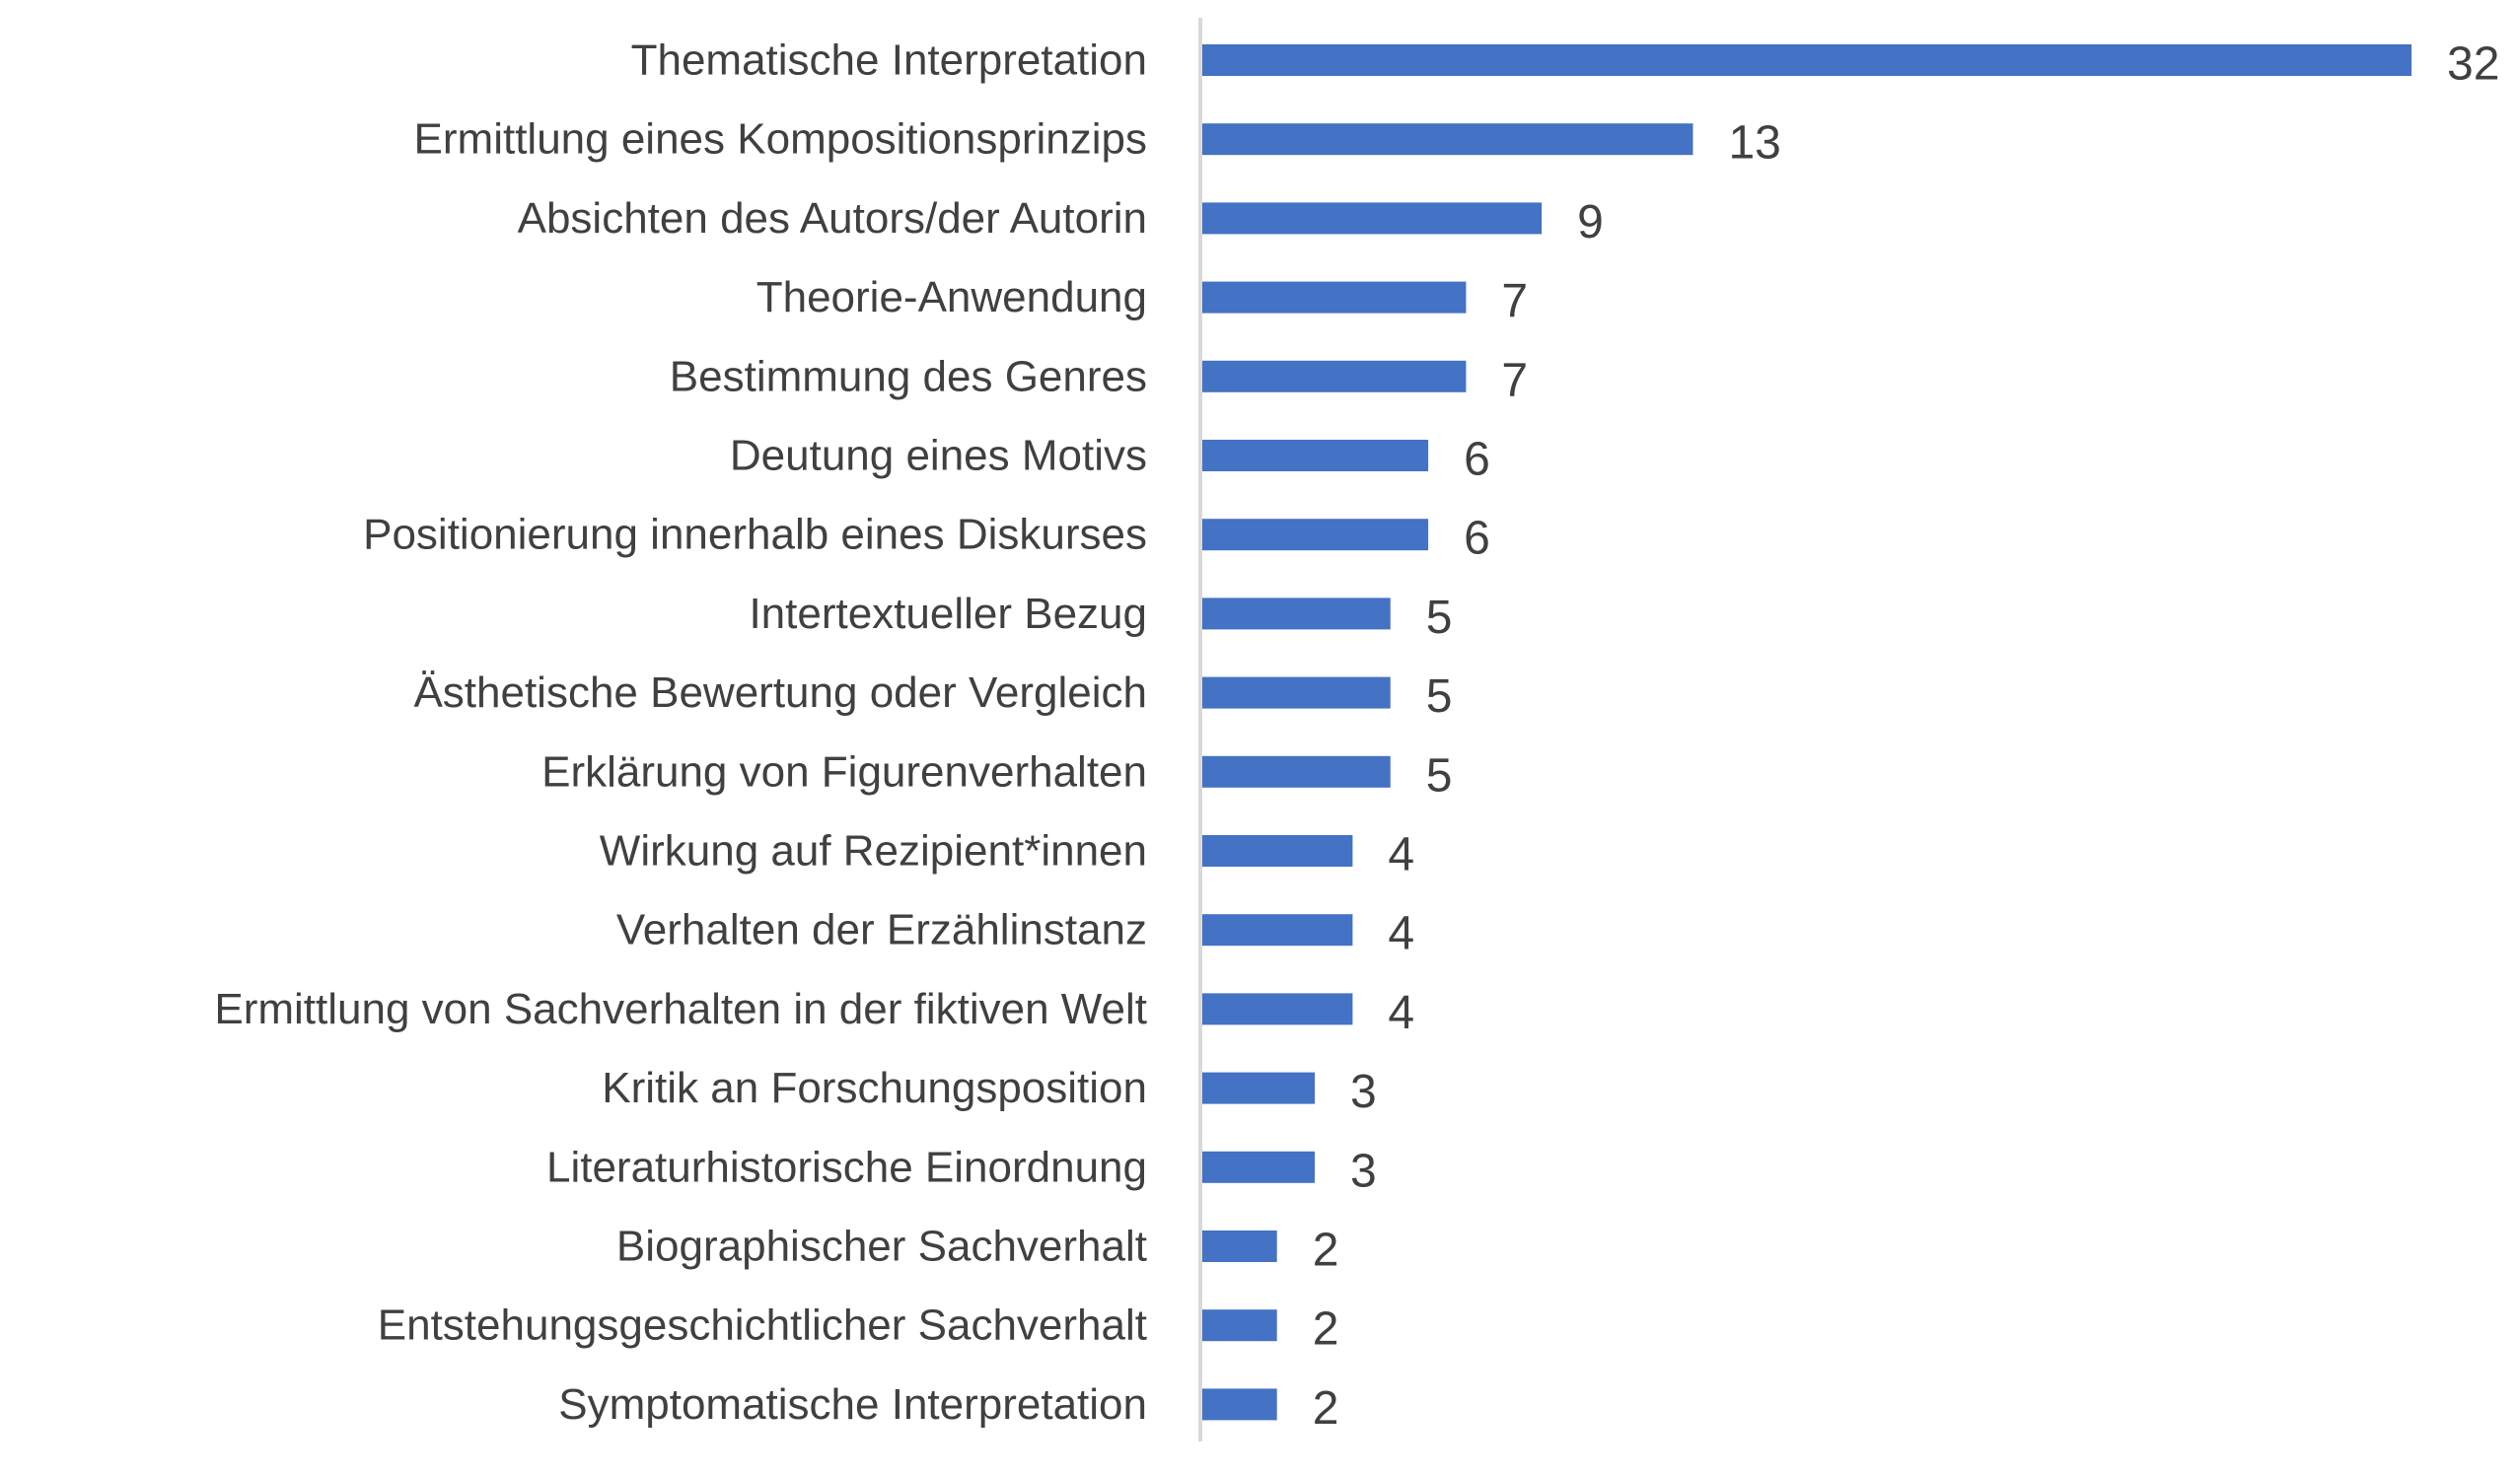 The width and height of the screenshot is (2520, 1476). I want to click on category-label: Ermittlung eines Kompositionsprinzips, so click(780, 139).